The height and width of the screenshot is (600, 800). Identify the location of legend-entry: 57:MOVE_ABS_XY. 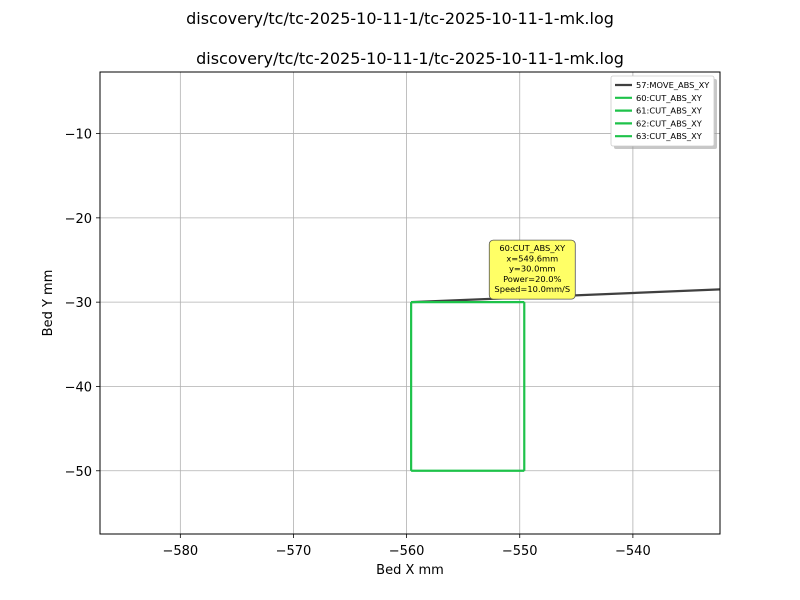
(673, 85).